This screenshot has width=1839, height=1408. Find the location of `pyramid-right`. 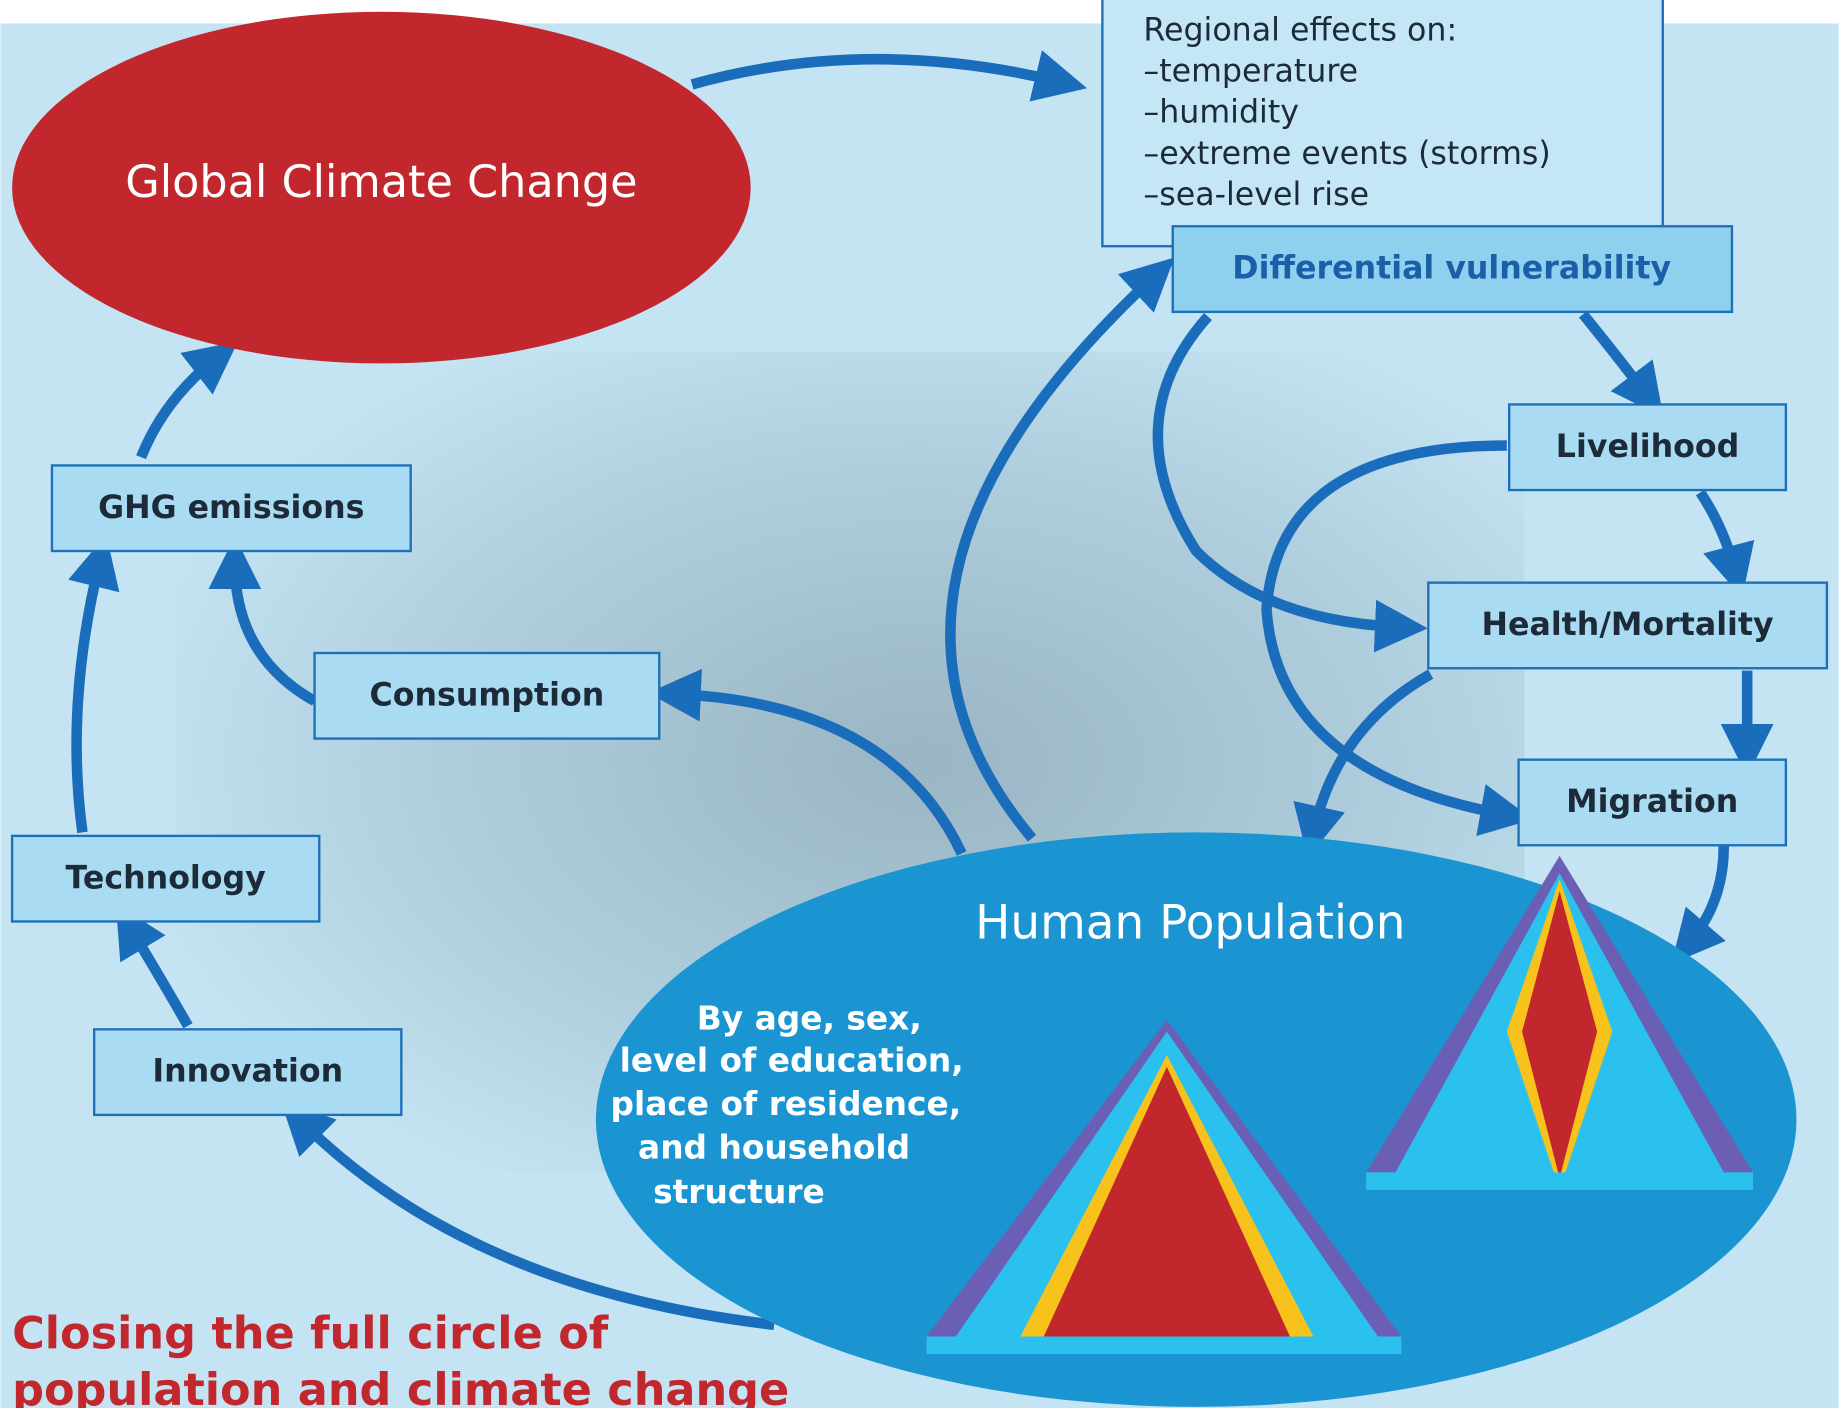

pyramid-right is located at coordinates (1560, 1022).